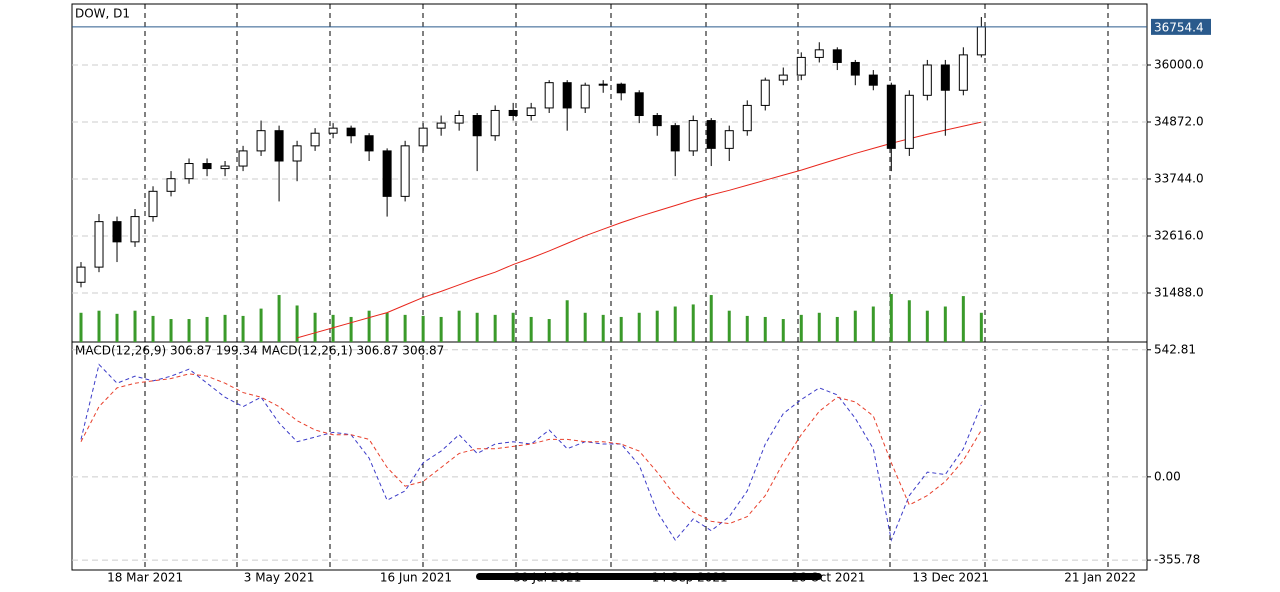  I want to click on last-price-label: 36754.4, so click(1179, 27).